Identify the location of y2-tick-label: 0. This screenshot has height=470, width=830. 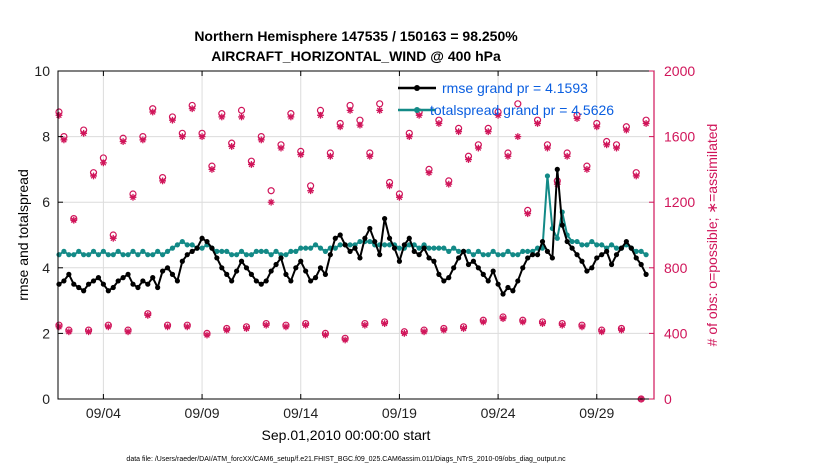
(668, 399).